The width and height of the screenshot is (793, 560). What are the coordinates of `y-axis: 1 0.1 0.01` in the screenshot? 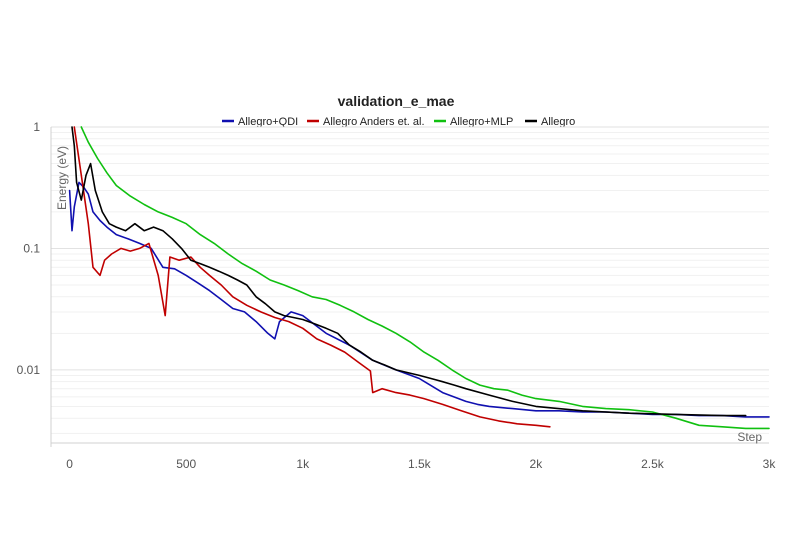 It's located at (29, 248).